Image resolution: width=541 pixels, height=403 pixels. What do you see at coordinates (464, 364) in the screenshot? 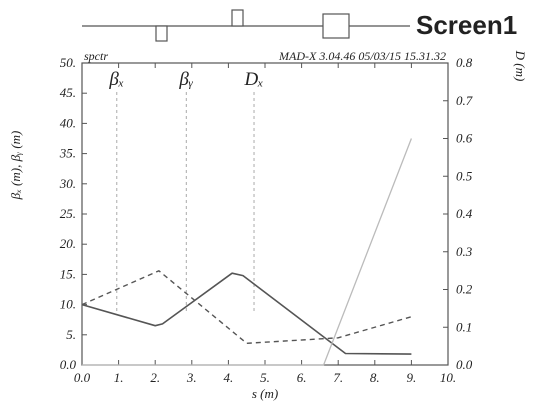
I see `y-right-tick-label: 0.0` at bounding box center [464, 364].